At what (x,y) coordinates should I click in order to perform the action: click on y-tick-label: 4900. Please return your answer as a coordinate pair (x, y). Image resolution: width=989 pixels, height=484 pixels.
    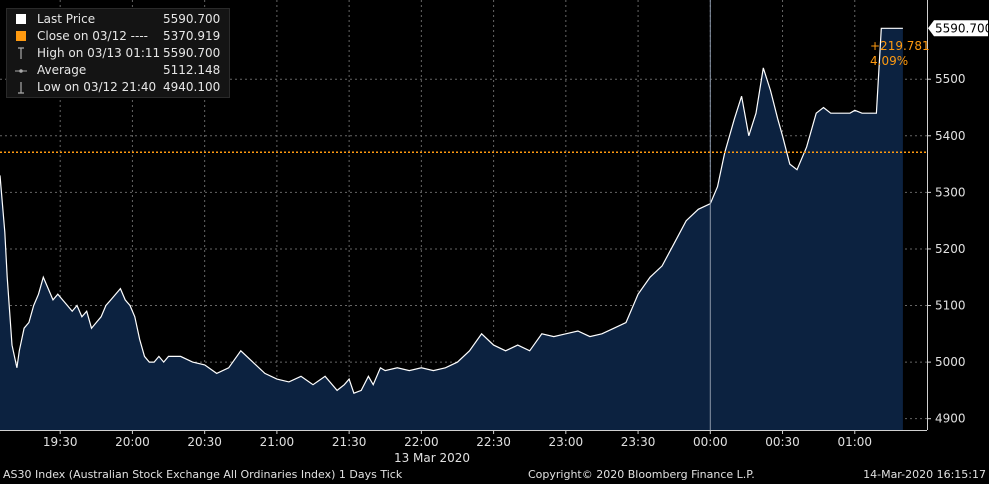
    Looking at the image, I should click on (950, 419).